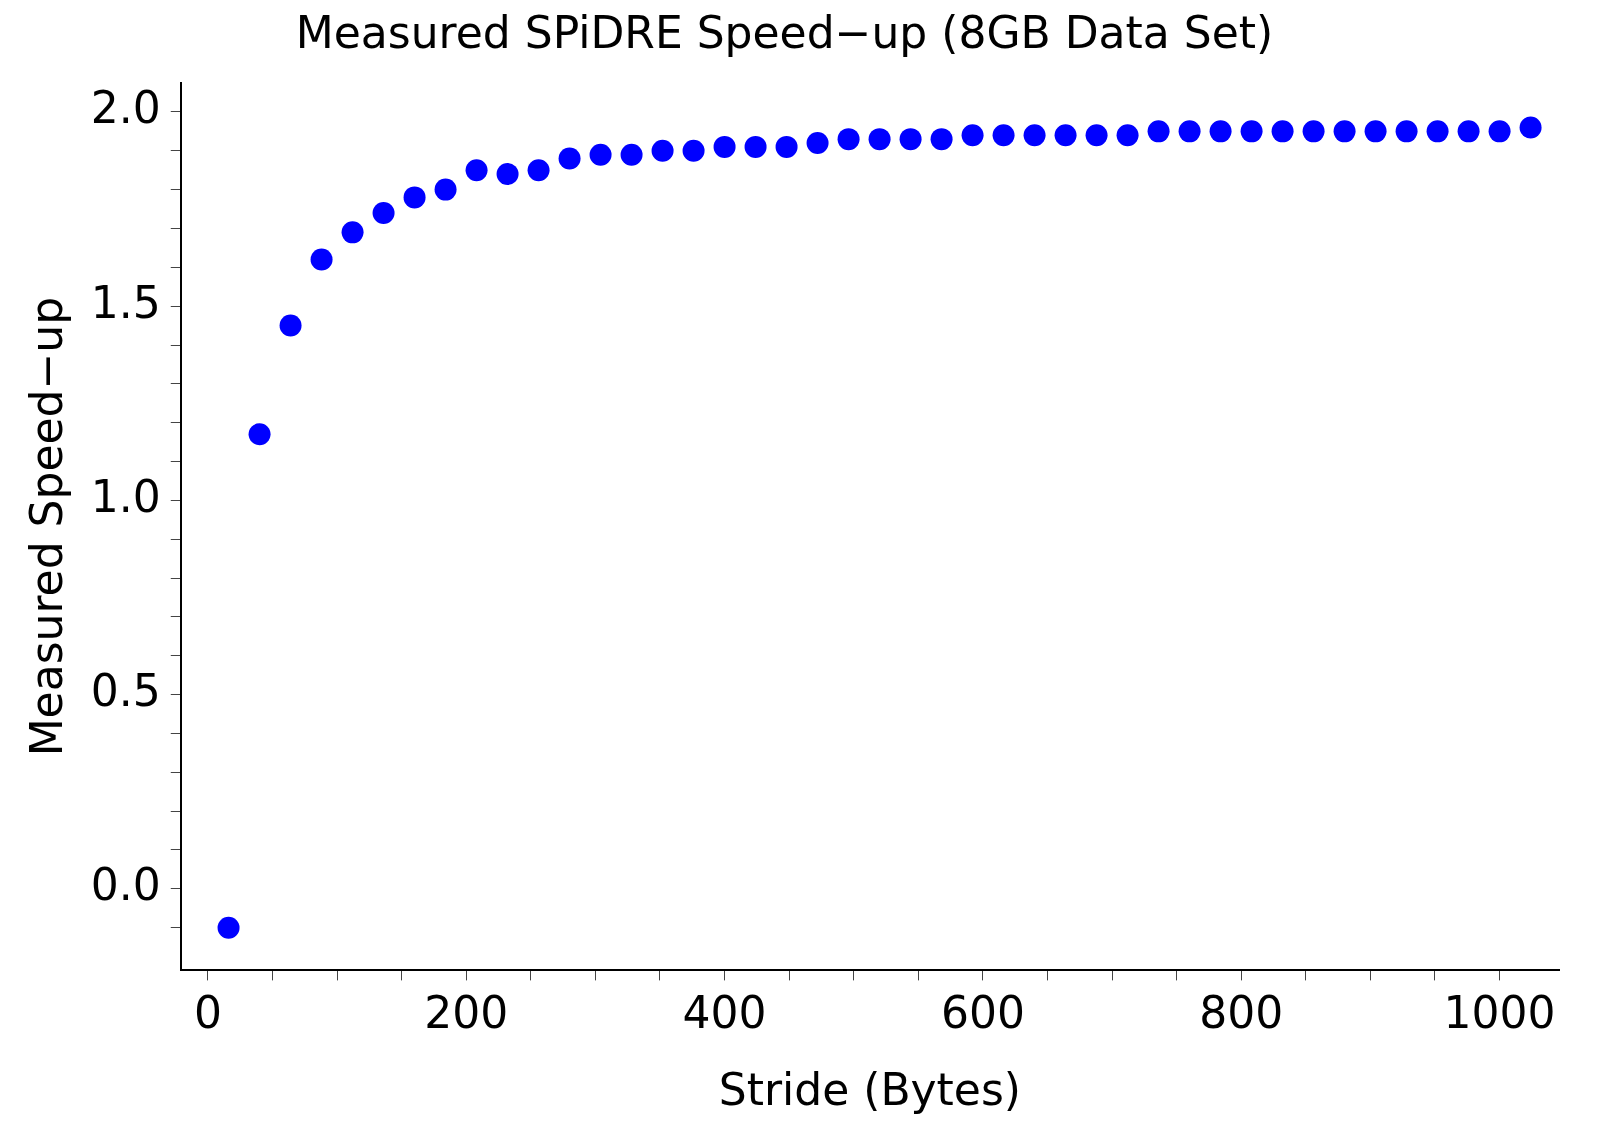  I want to click on y-tick-label: 0.5, so click(125, 691).